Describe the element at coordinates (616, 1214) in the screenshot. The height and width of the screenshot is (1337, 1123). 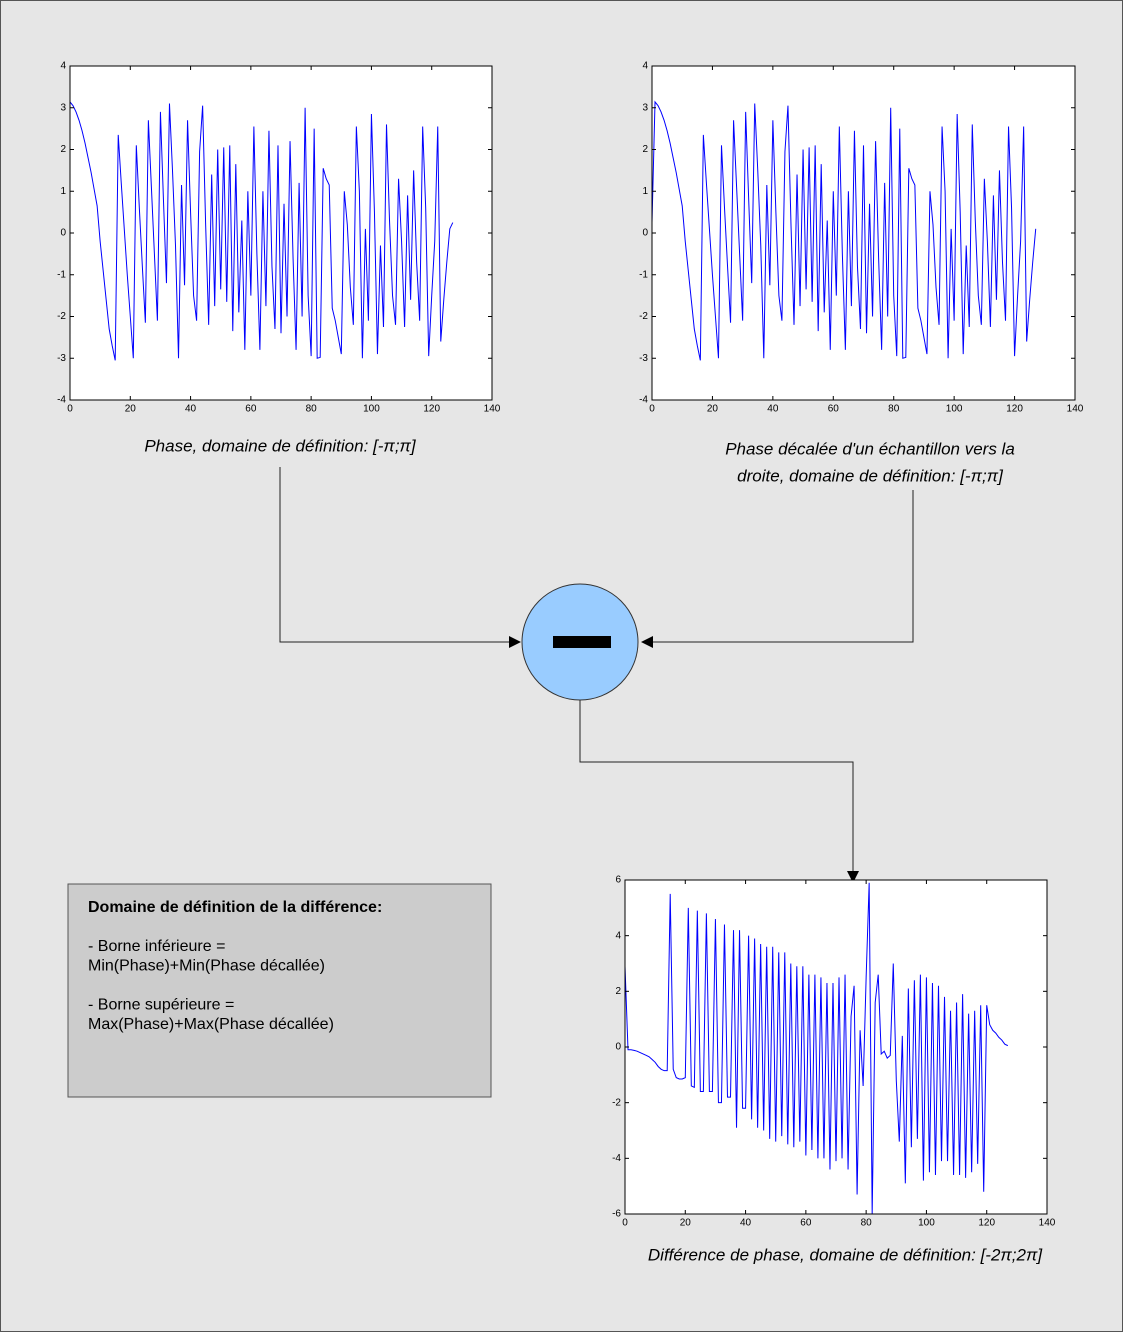
I see `y-tick-label: -6` at that location.